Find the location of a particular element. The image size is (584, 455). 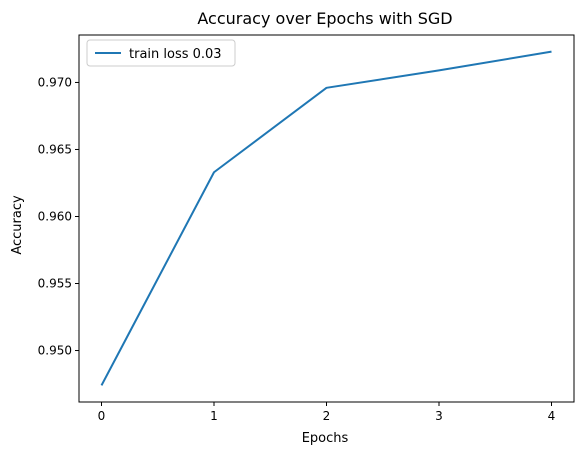

y-tick-label: 0.960 is located at coordinates (55, 216).